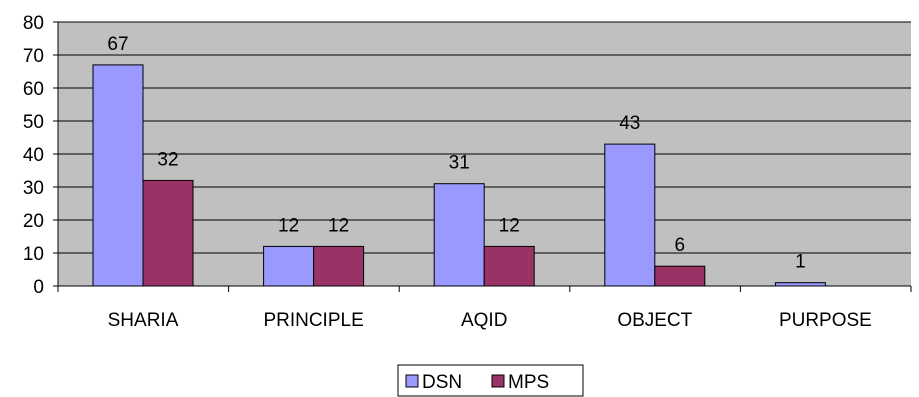  What do you see at coordinates (38, 287) in the screenshot?
I see `y-tick-label: 0` at bounding box center [38, 287].